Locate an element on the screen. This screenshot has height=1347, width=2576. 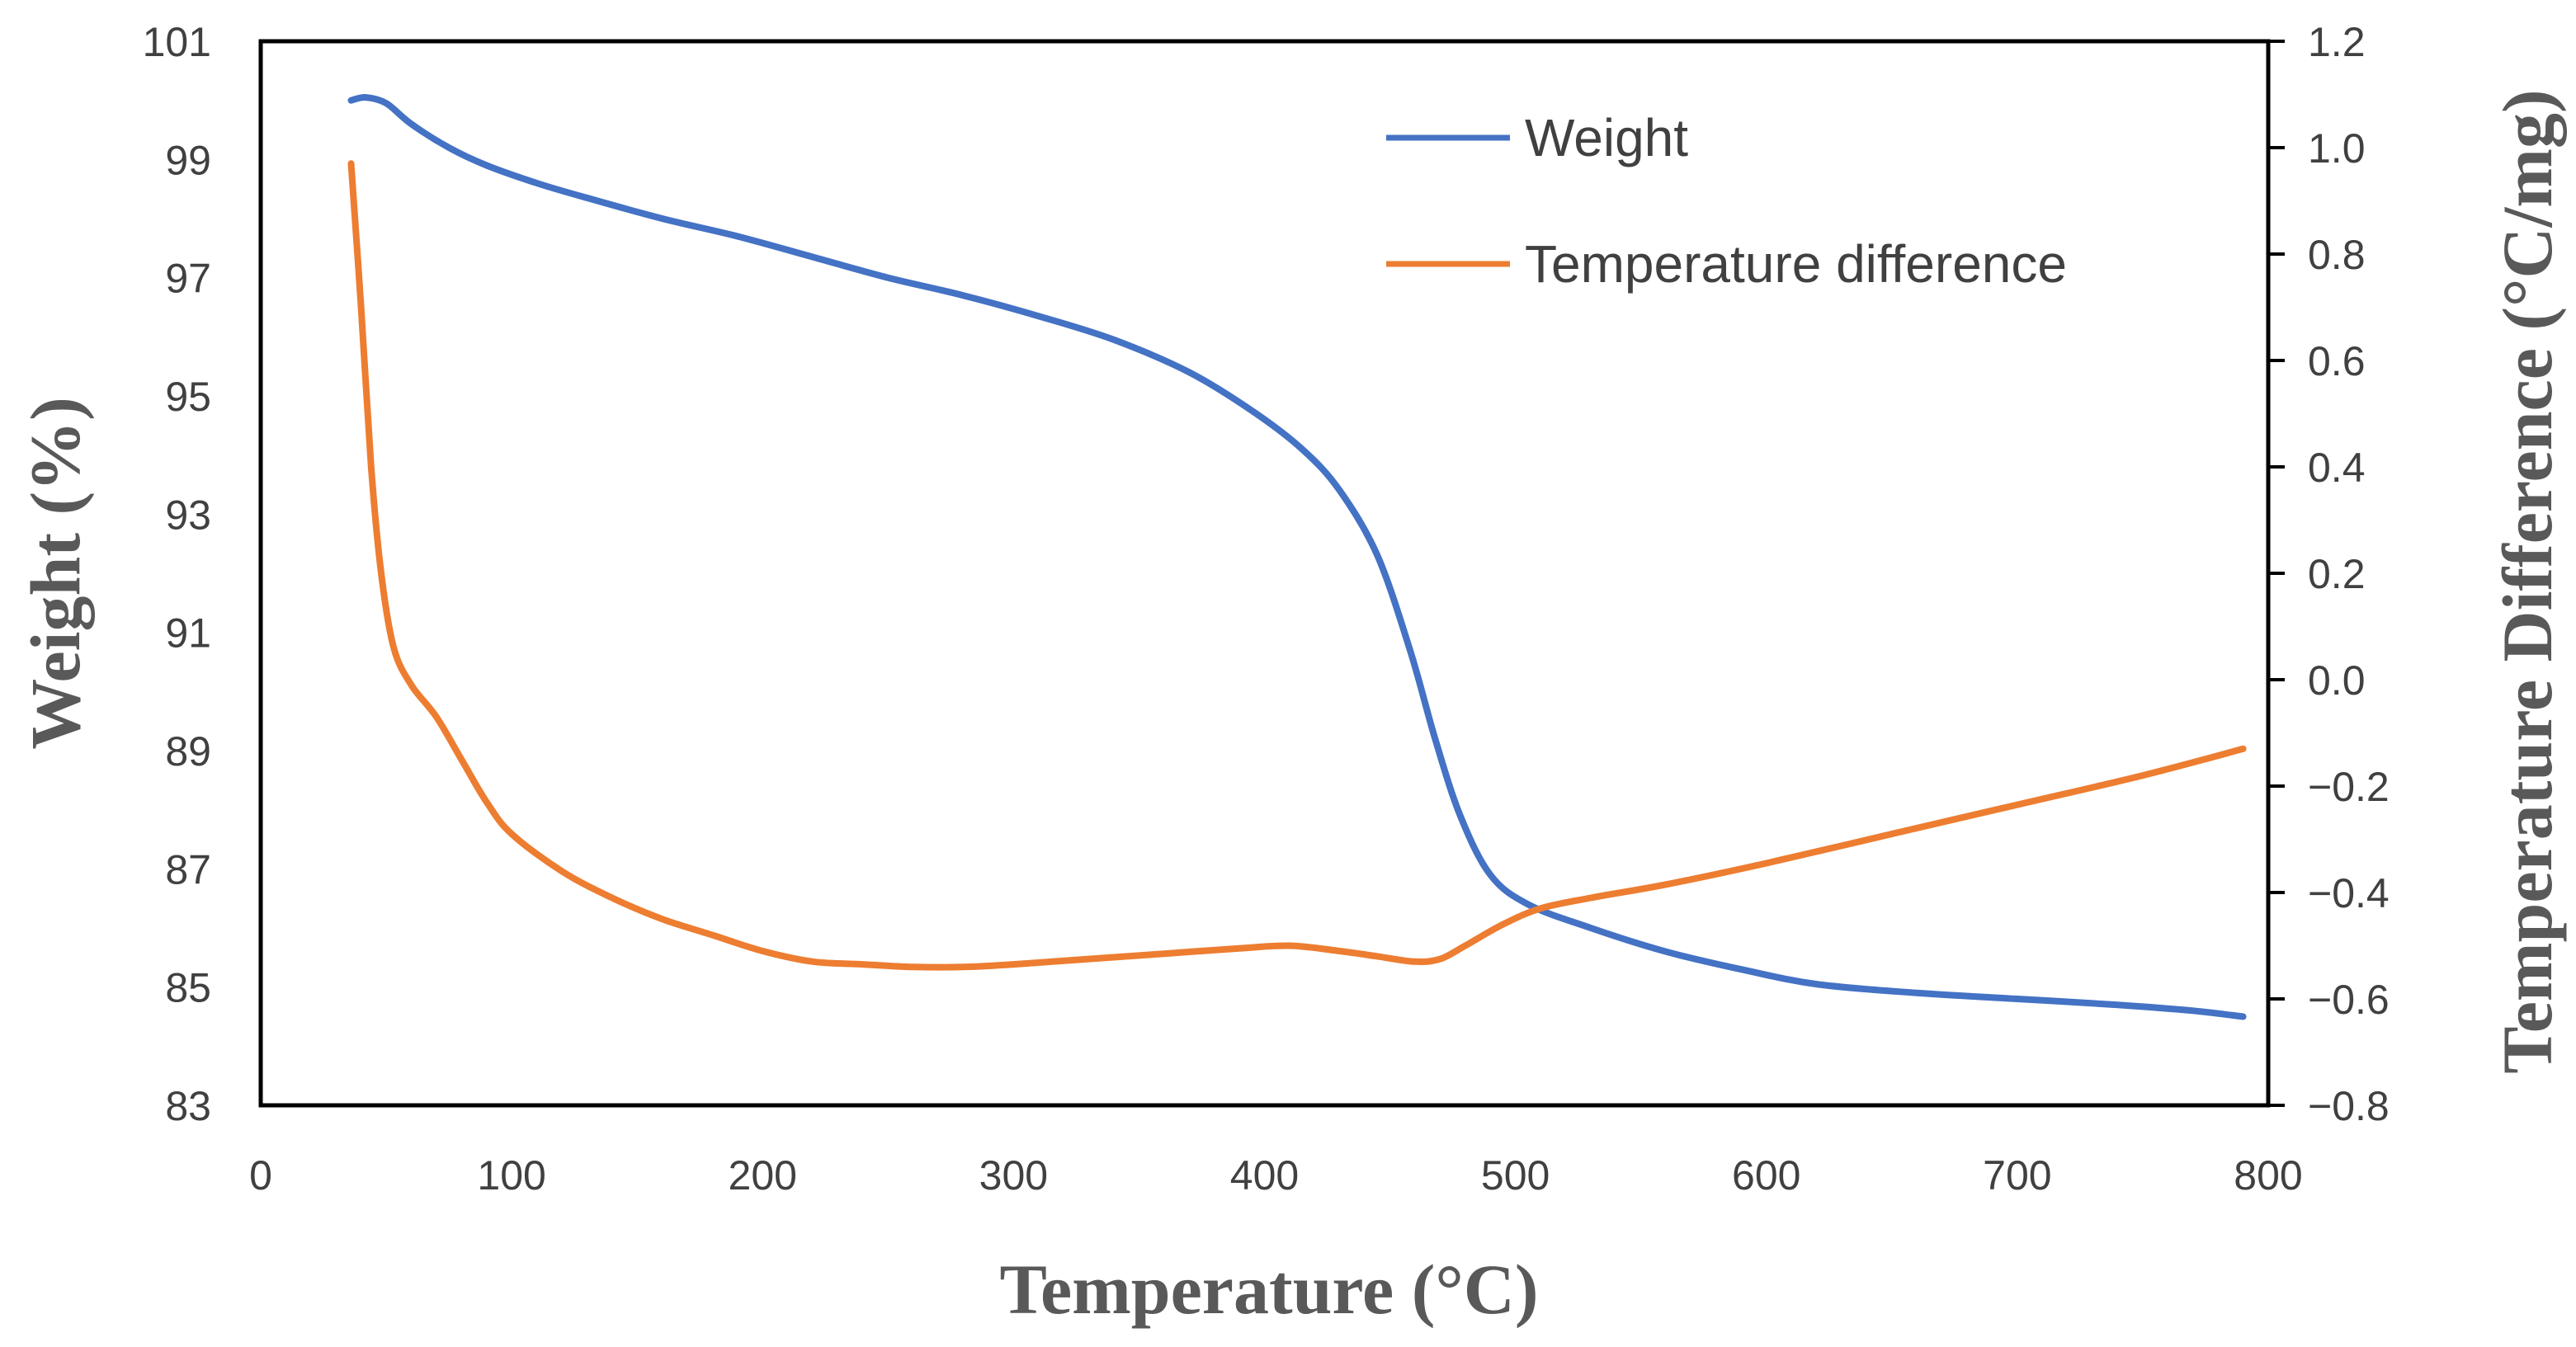
y-right-tick-label: 1.0 is located at coordinates (2337, 148).